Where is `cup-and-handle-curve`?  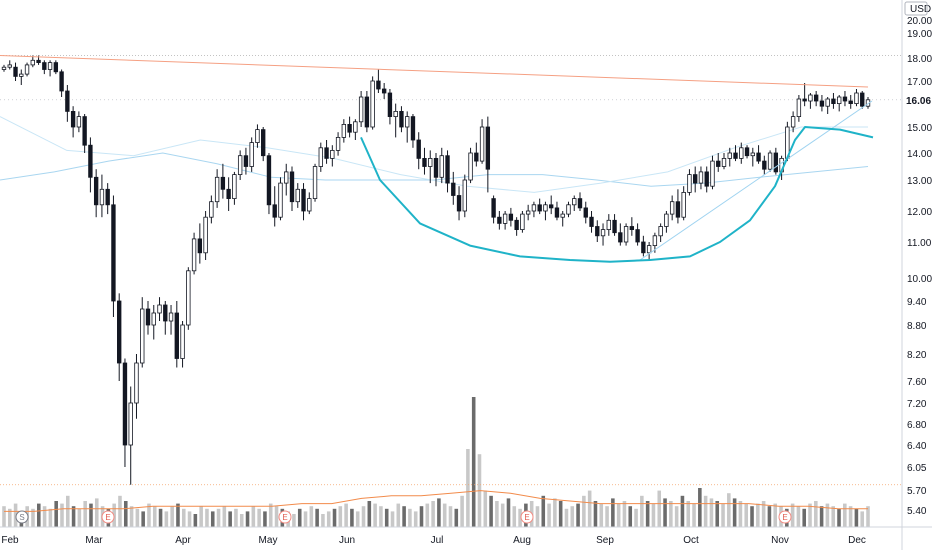
cup-and-handle-curve is located at coordinates (617, 194).